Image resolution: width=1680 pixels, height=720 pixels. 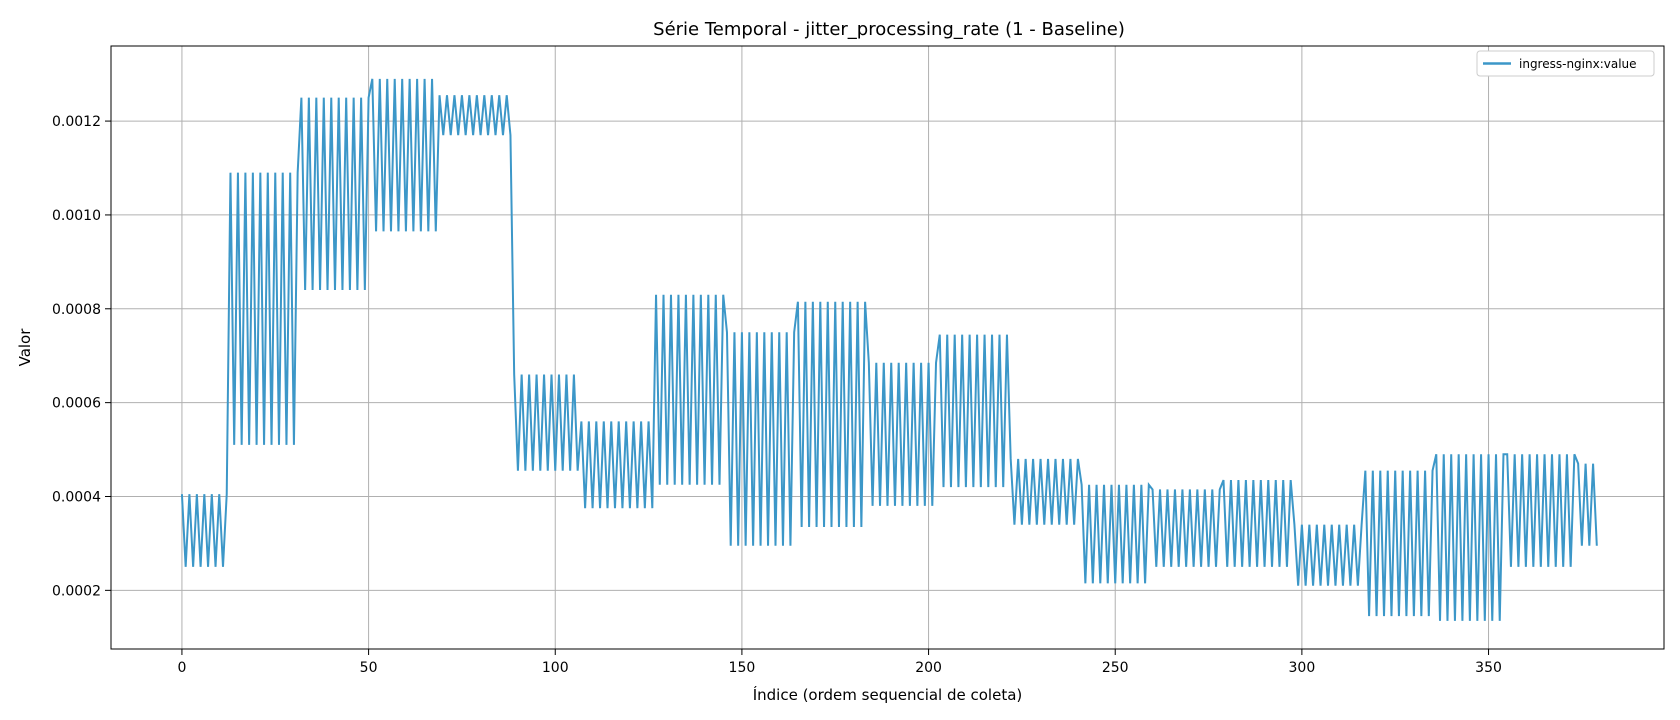 I want to click on y-tick-label: 0.0012, so click(x=76, y=122).